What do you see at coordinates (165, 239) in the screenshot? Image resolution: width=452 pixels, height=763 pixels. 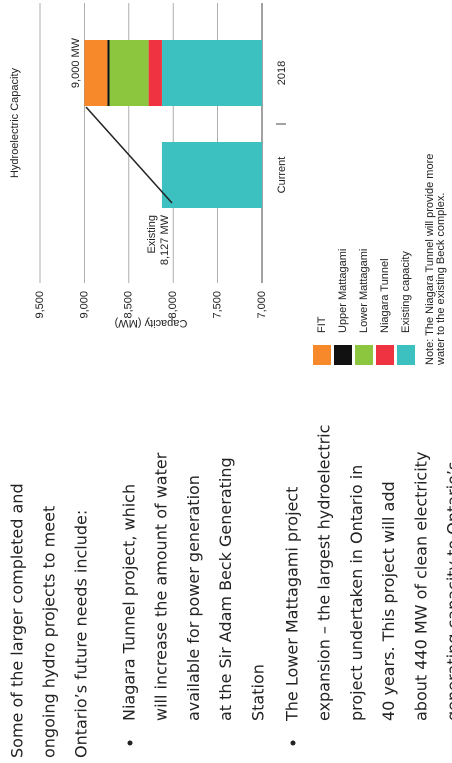 I see `annotation: 8,127 MW` at bounding box center [165, 239].